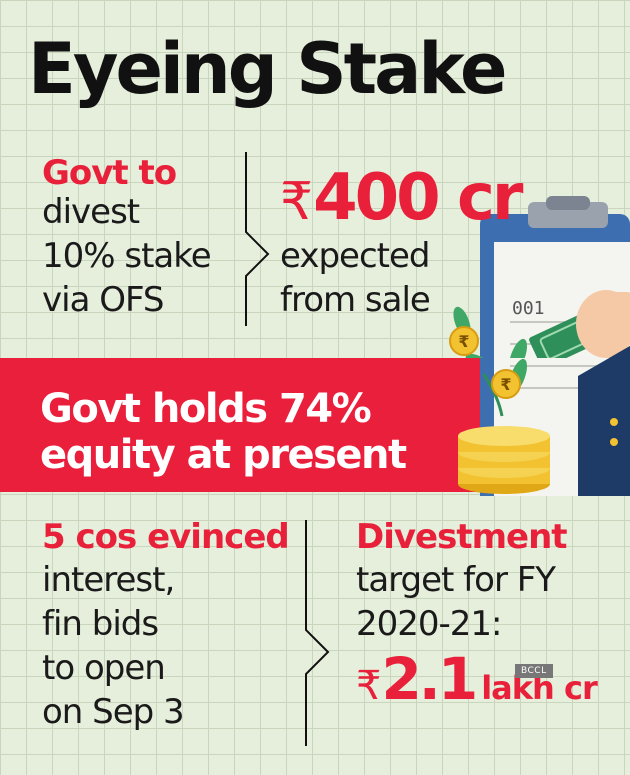 This screenshot has width=630, height=775. I want to click on interest-line: fin bids, so click(100, 623).